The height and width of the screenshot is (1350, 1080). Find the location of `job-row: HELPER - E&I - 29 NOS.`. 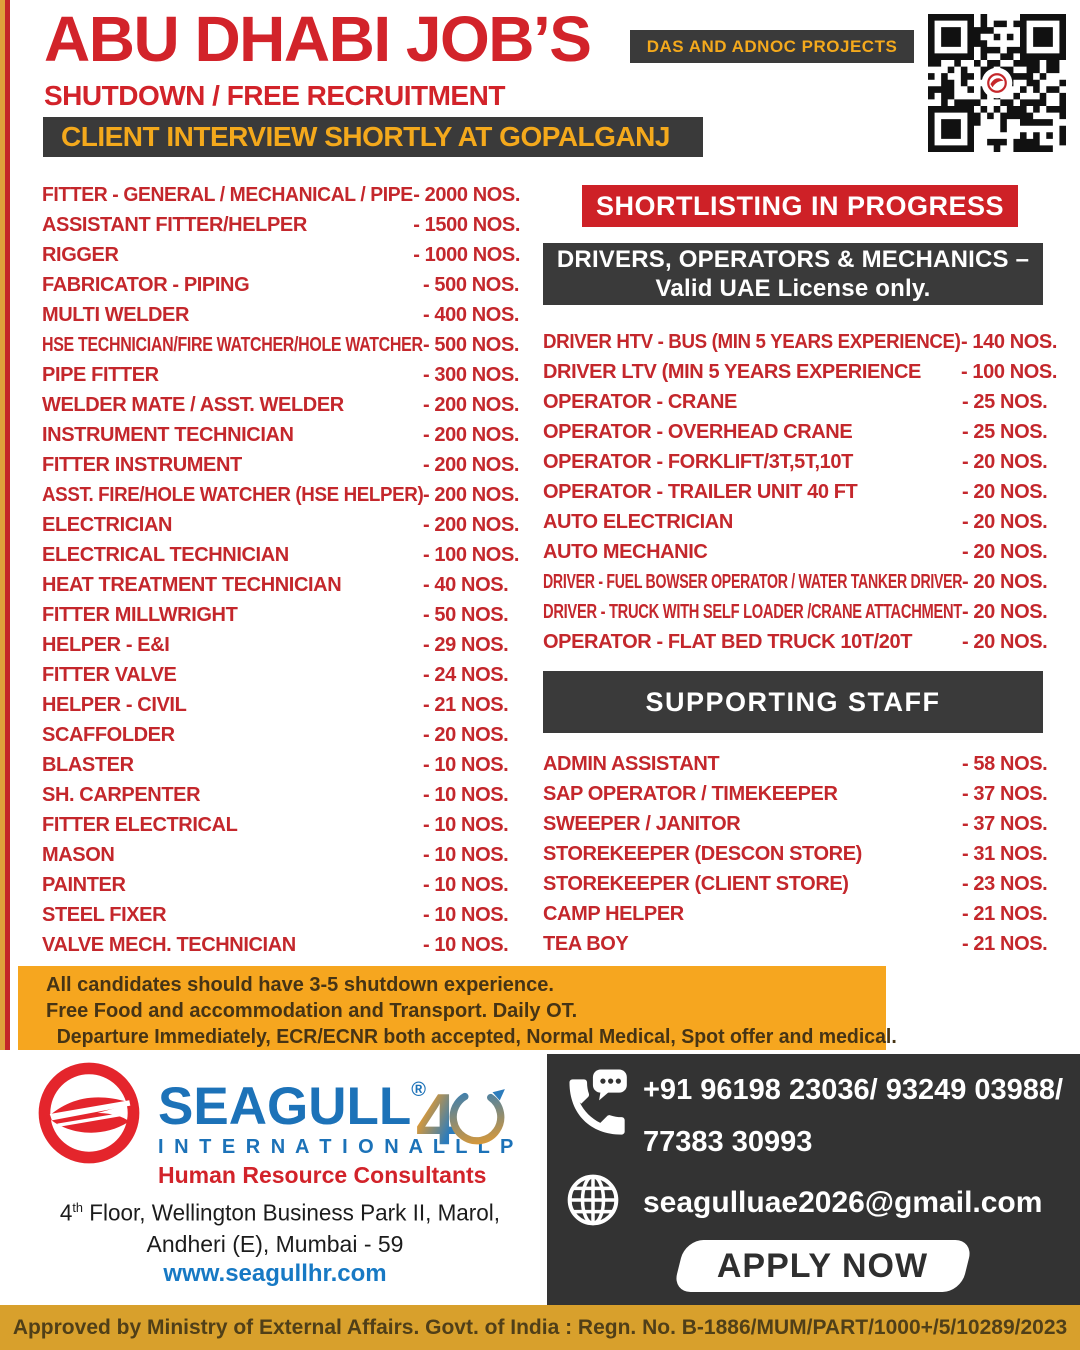

job-row: HELPER - E&I - 29 NOS. is located at coordinates (281, 645).